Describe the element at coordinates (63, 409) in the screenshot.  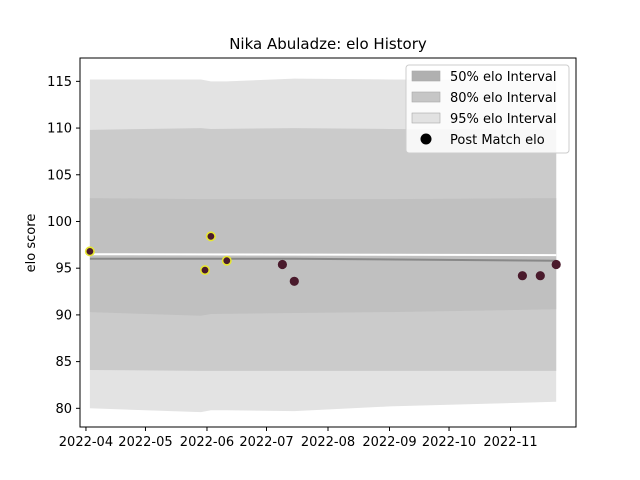
I see `y-tick-label: 80` at that location.